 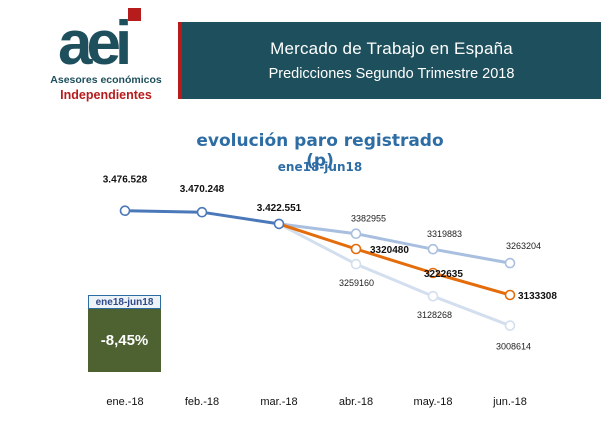 What do you see at coordinates (106, 95) in the screenshot?
I see `logo-line-2: Independientes` at bounding box center [106, 95].